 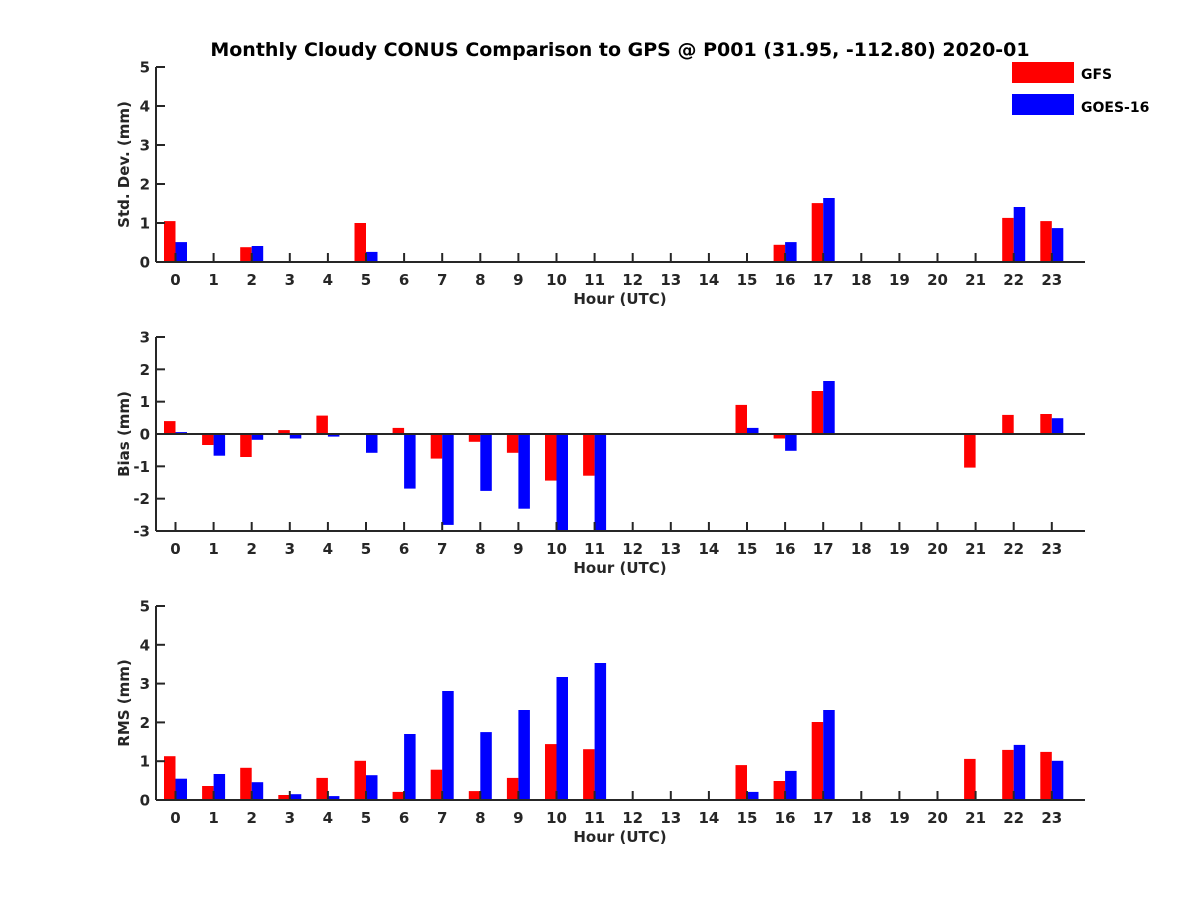 What do you see at coordinates (556, 280) in the screenshot?
I see `x-tick-label: 10` at bounding box center [556, 280].